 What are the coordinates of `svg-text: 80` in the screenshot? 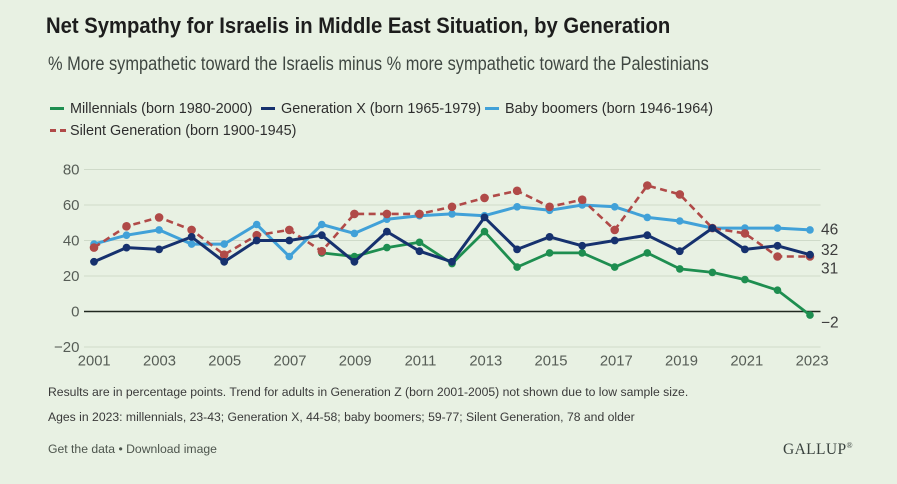 It's located at (71, 170).